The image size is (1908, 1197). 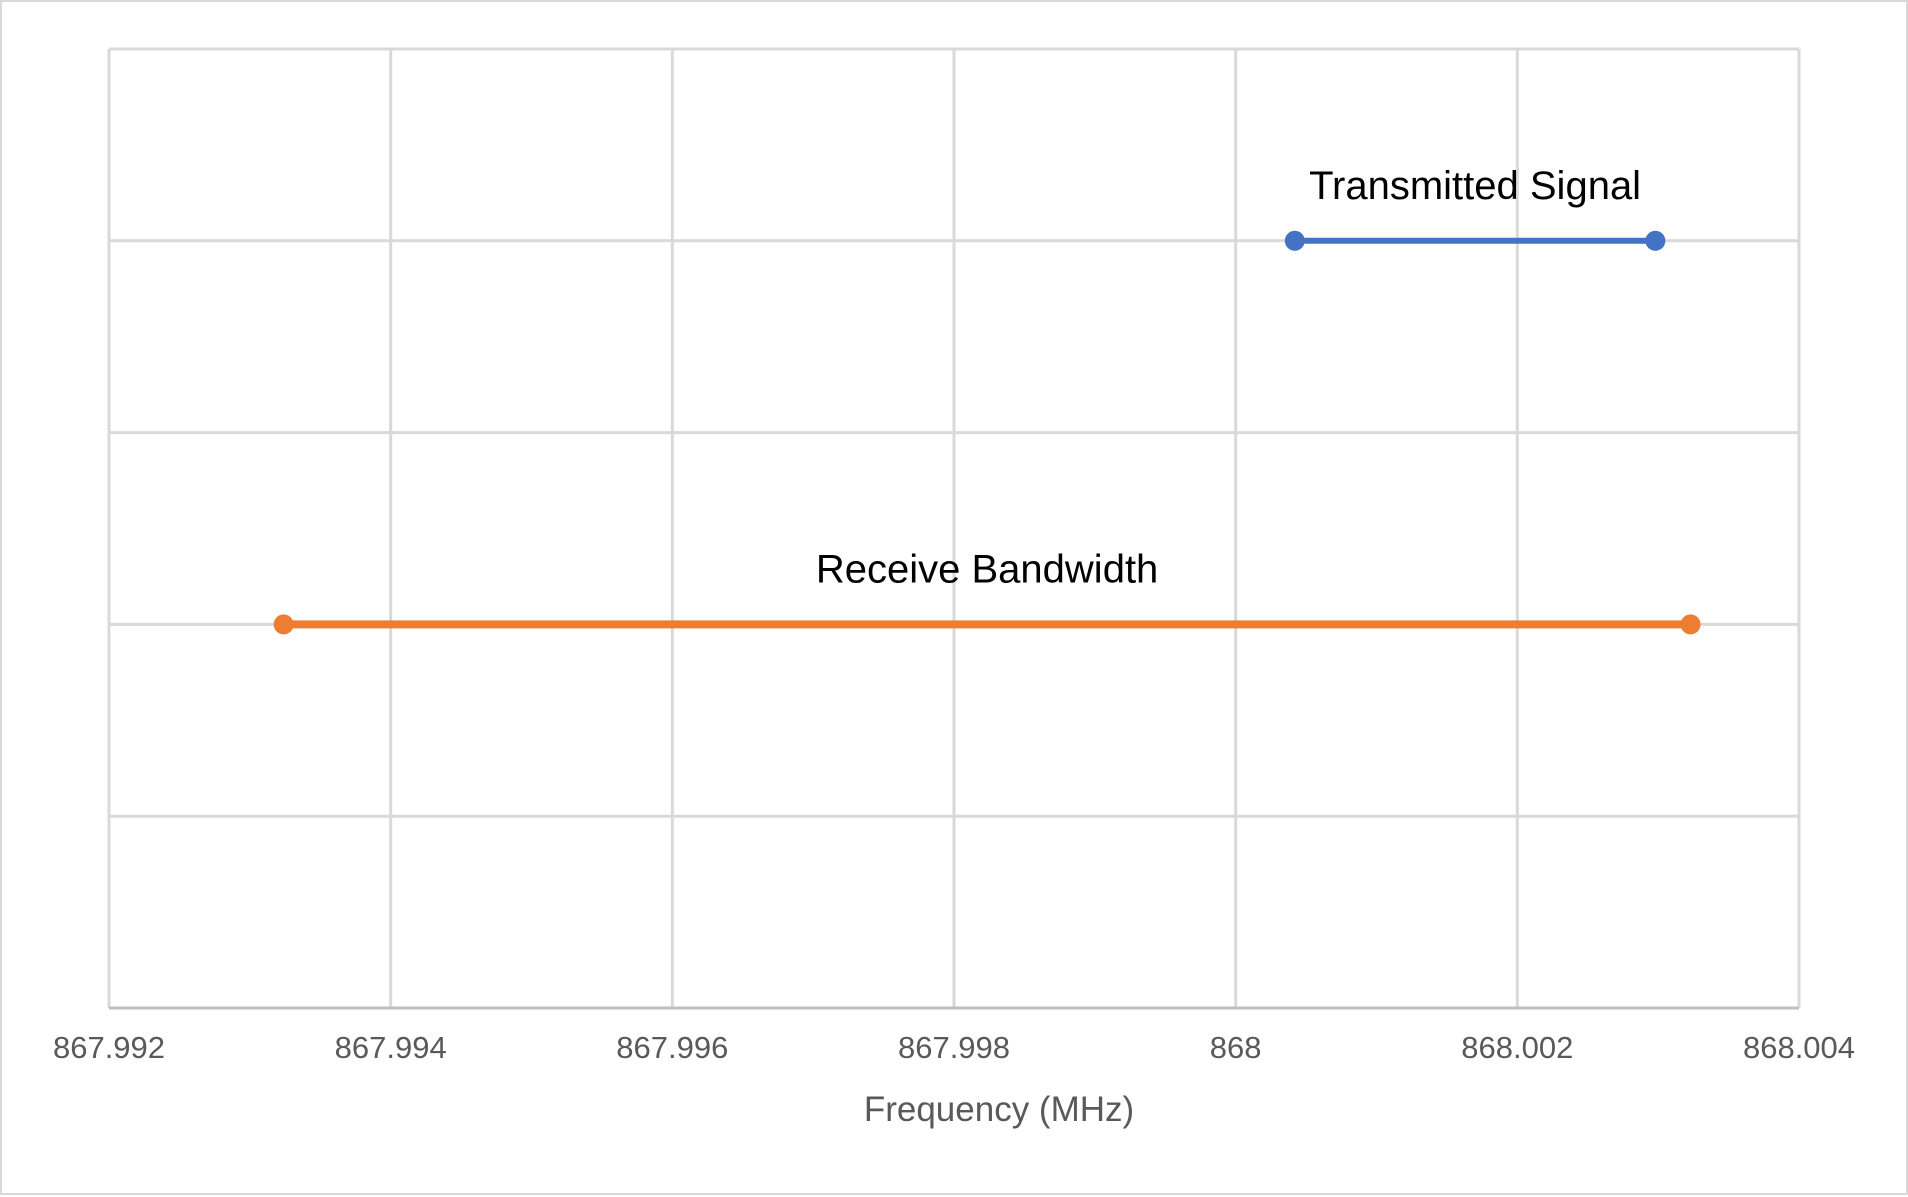 I want to click on x-tick-label: 867.998, so click(x=954, y=1047).